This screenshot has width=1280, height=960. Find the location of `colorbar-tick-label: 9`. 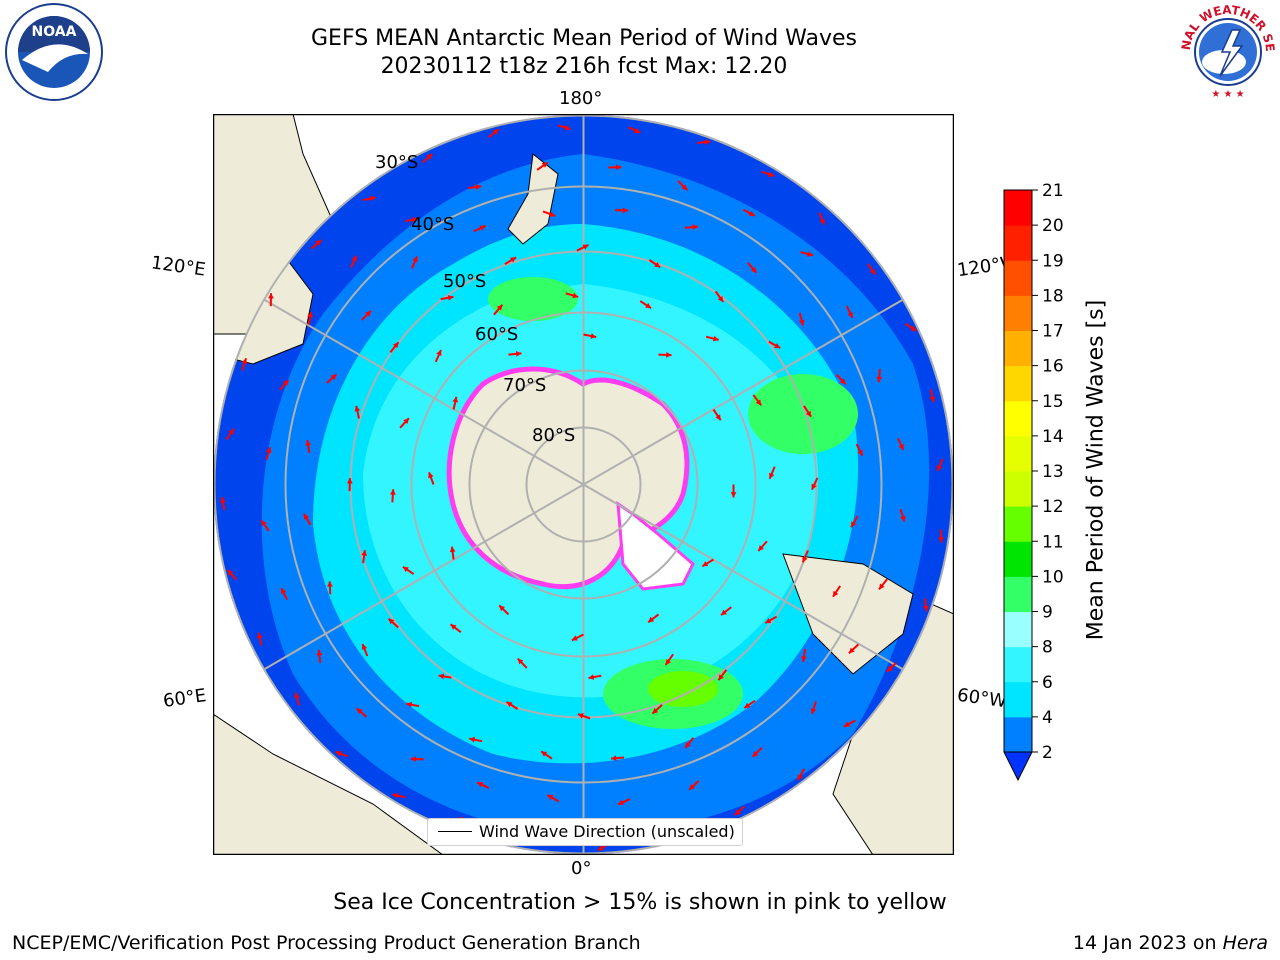

colorbar-tick-label: 9 is located at coordinates (1047, 613).